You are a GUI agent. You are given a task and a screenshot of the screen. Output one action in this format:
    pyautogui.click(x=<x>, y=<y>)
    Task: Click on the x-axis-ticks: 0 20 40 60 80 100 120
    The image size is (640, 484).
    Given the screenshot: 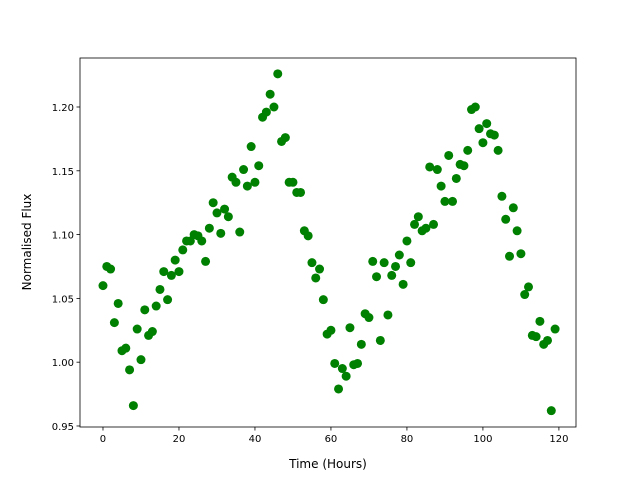 What is the action you would take?
    pyautogui.click(x=334, y=436)
    